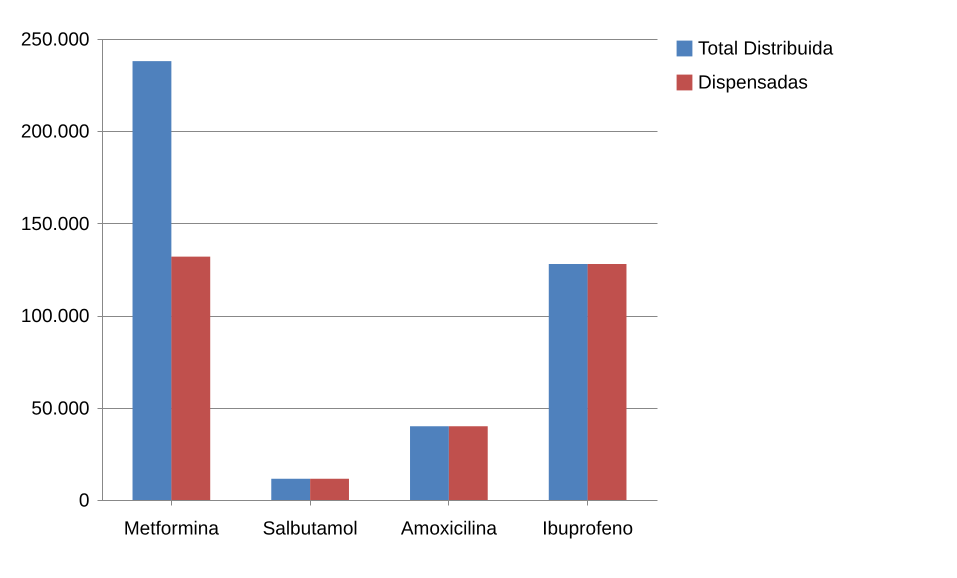 The width and height of the screenshot is (957, 578). I want to click on x-tick-label: Amoxicilina, so click(449, 529).